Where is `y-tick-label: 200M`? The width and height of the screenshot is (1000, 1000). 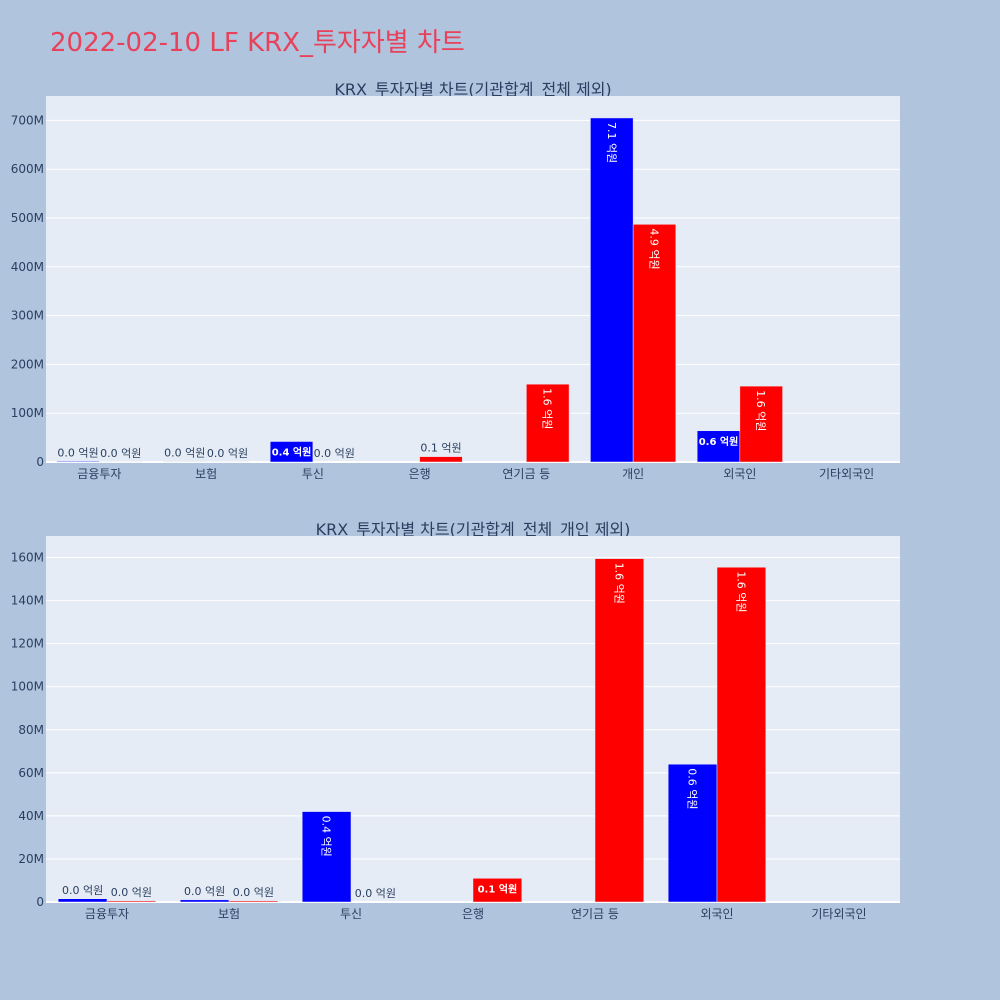
y-tick-label: 200M is located at coordinates (27, 364).